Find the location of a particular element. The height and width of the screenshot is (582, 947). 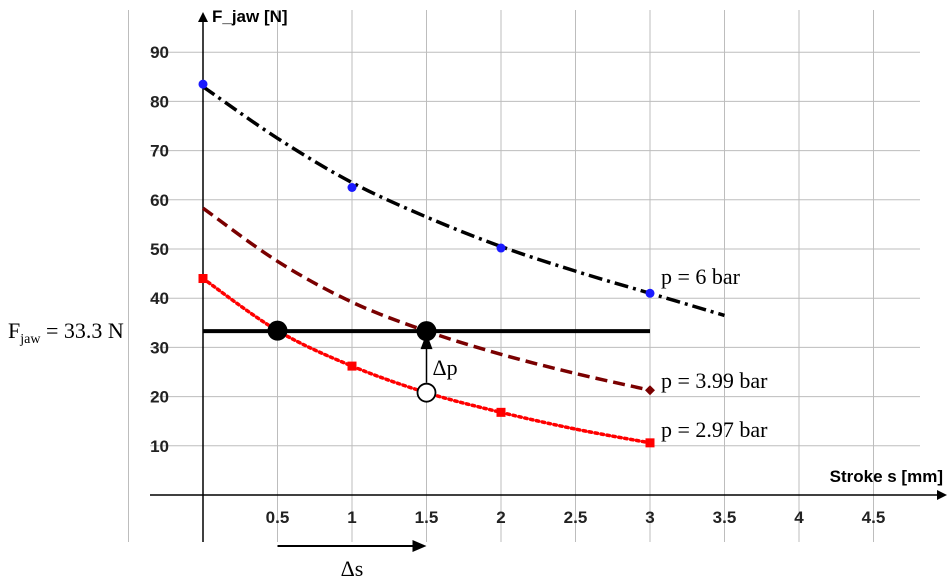

y-tick-label: 40 is located at coordinates (159, 298).